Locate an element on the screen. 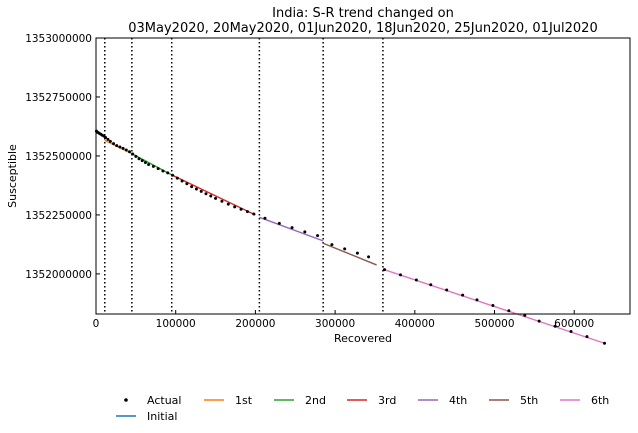 The height and width of the screenshot is (433, 638). x-tick-label: 100000 is located at coordinates (176, 324).